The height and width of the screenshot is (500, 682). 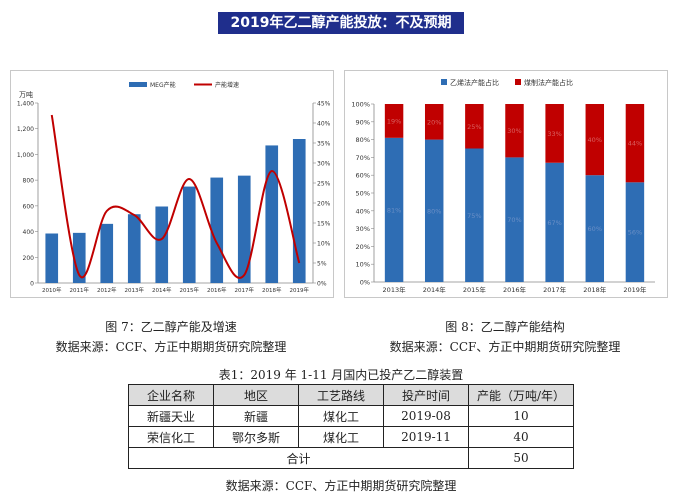 What do you see at coordinates (107, 290) in the screenshot?
I see `x-tick-label: 2012年` at bounding box center [107, 290].